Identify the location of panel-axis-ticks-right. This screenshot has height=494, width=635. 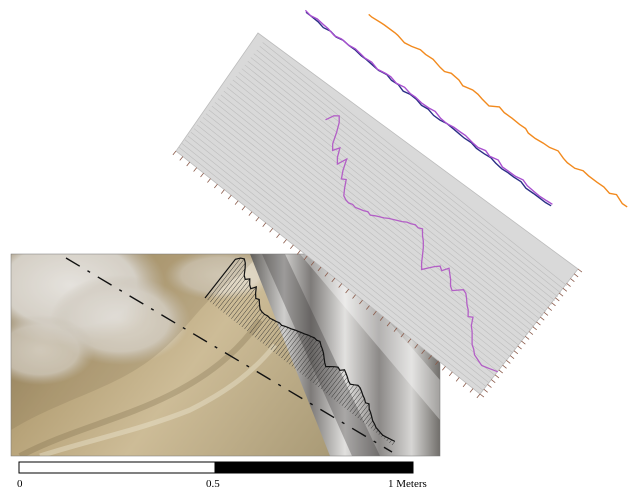
(531, 333).